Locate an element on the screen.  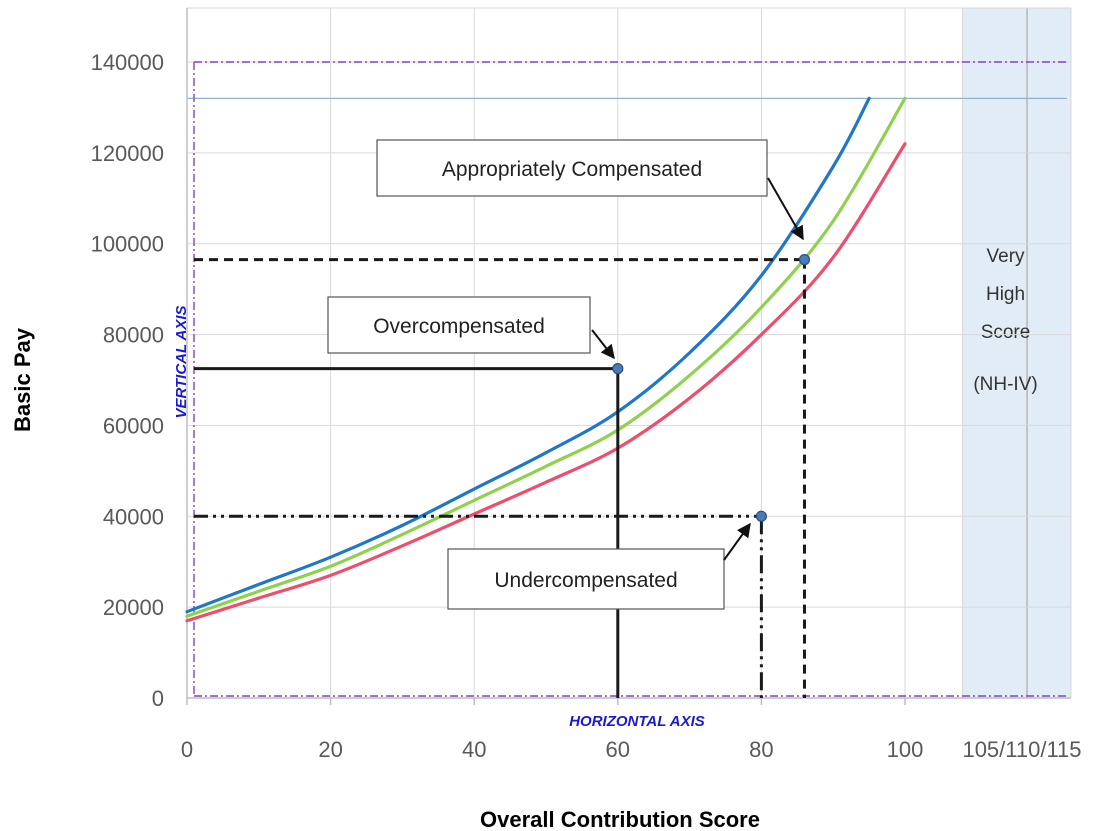
x-tick-label: 60 is located at coordinates (618, 749).